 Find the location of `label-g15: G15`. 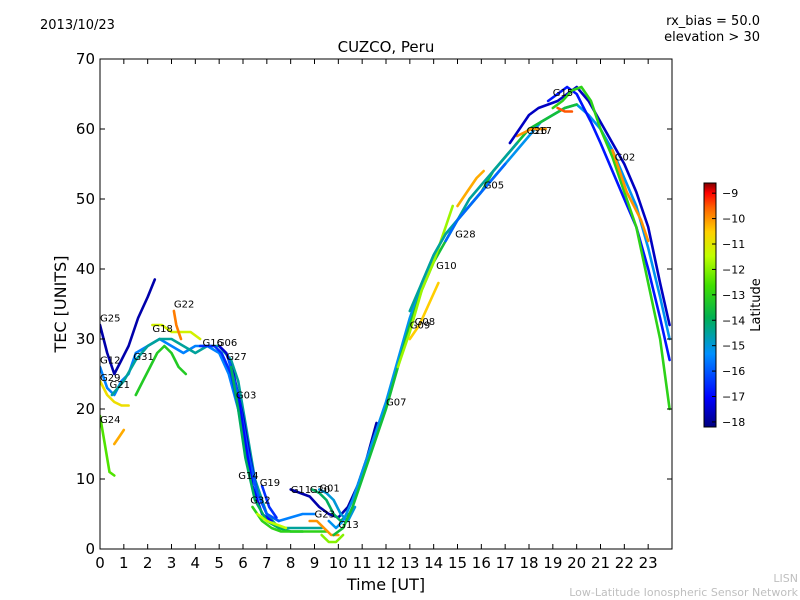

label-g15: G15 is located at coordinates (563, 93).